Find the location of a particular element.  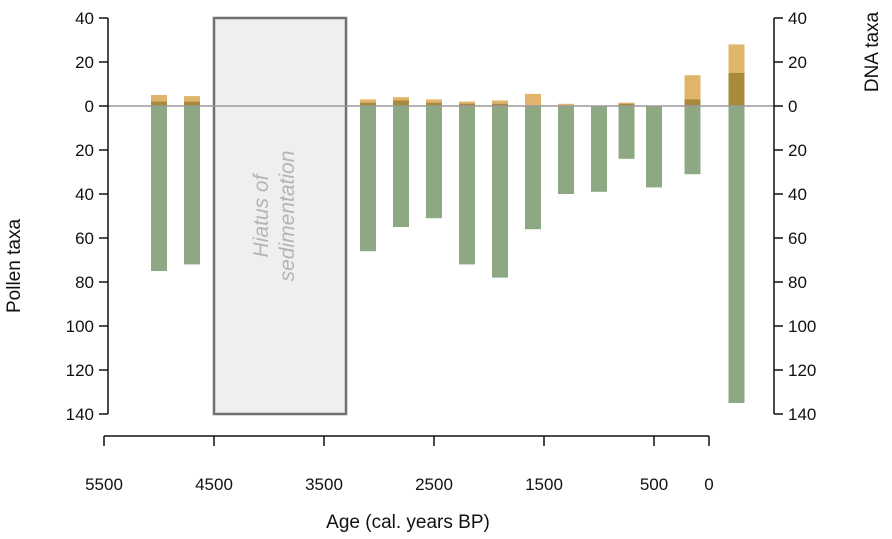

right-tick-label-8: 120 is located at coordinates (802, 370).